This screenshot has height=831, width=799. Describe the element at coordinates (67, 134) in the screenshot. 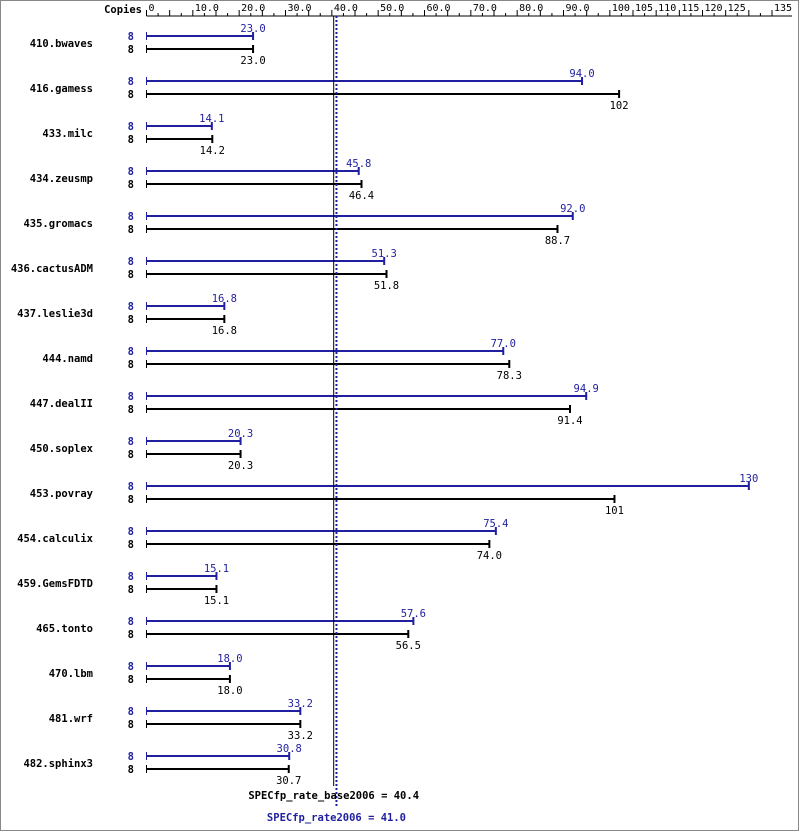

I see `benchmark-name: 433.milc` at that location.